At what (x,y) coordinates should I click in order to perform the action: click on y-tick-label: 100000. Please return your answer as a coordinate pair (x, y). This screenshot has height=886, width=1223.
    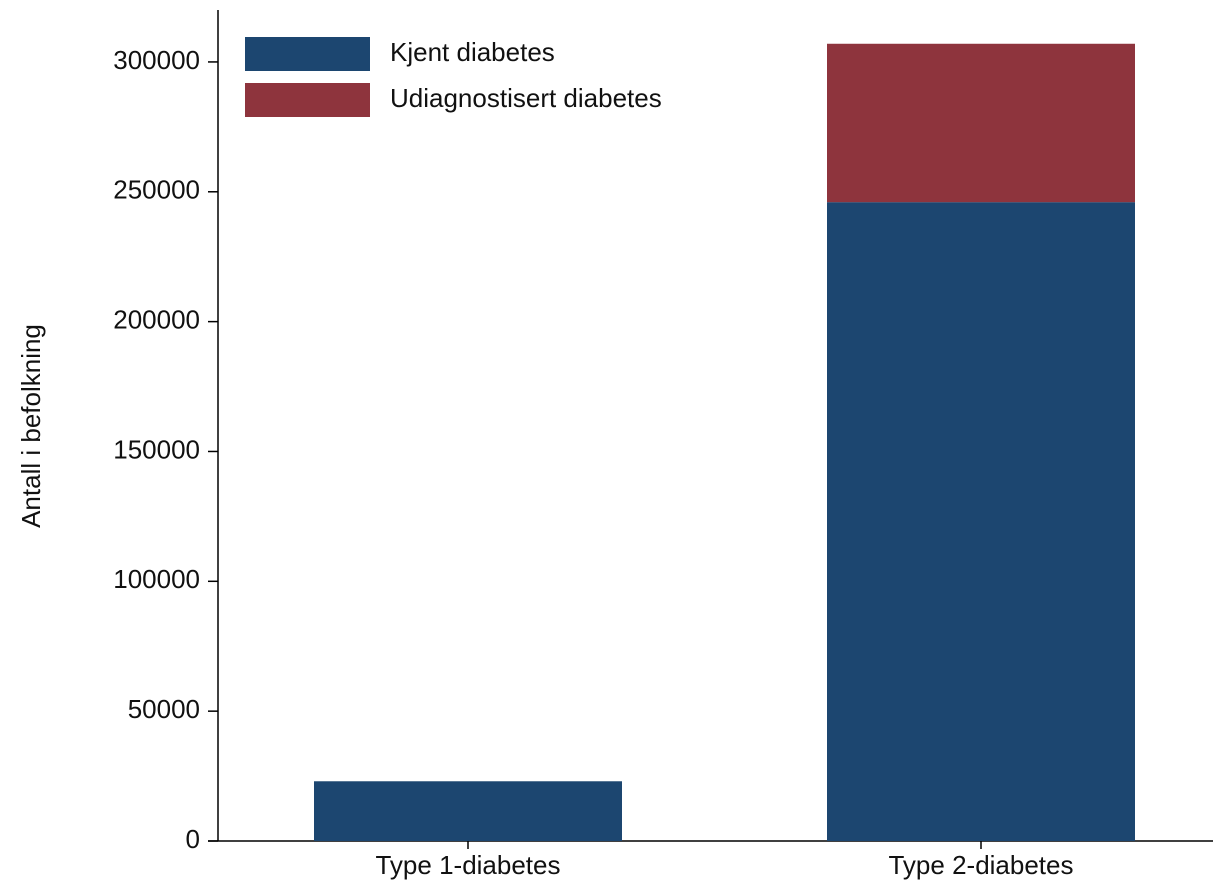
    Looking at the image, I should click on (156, 579).